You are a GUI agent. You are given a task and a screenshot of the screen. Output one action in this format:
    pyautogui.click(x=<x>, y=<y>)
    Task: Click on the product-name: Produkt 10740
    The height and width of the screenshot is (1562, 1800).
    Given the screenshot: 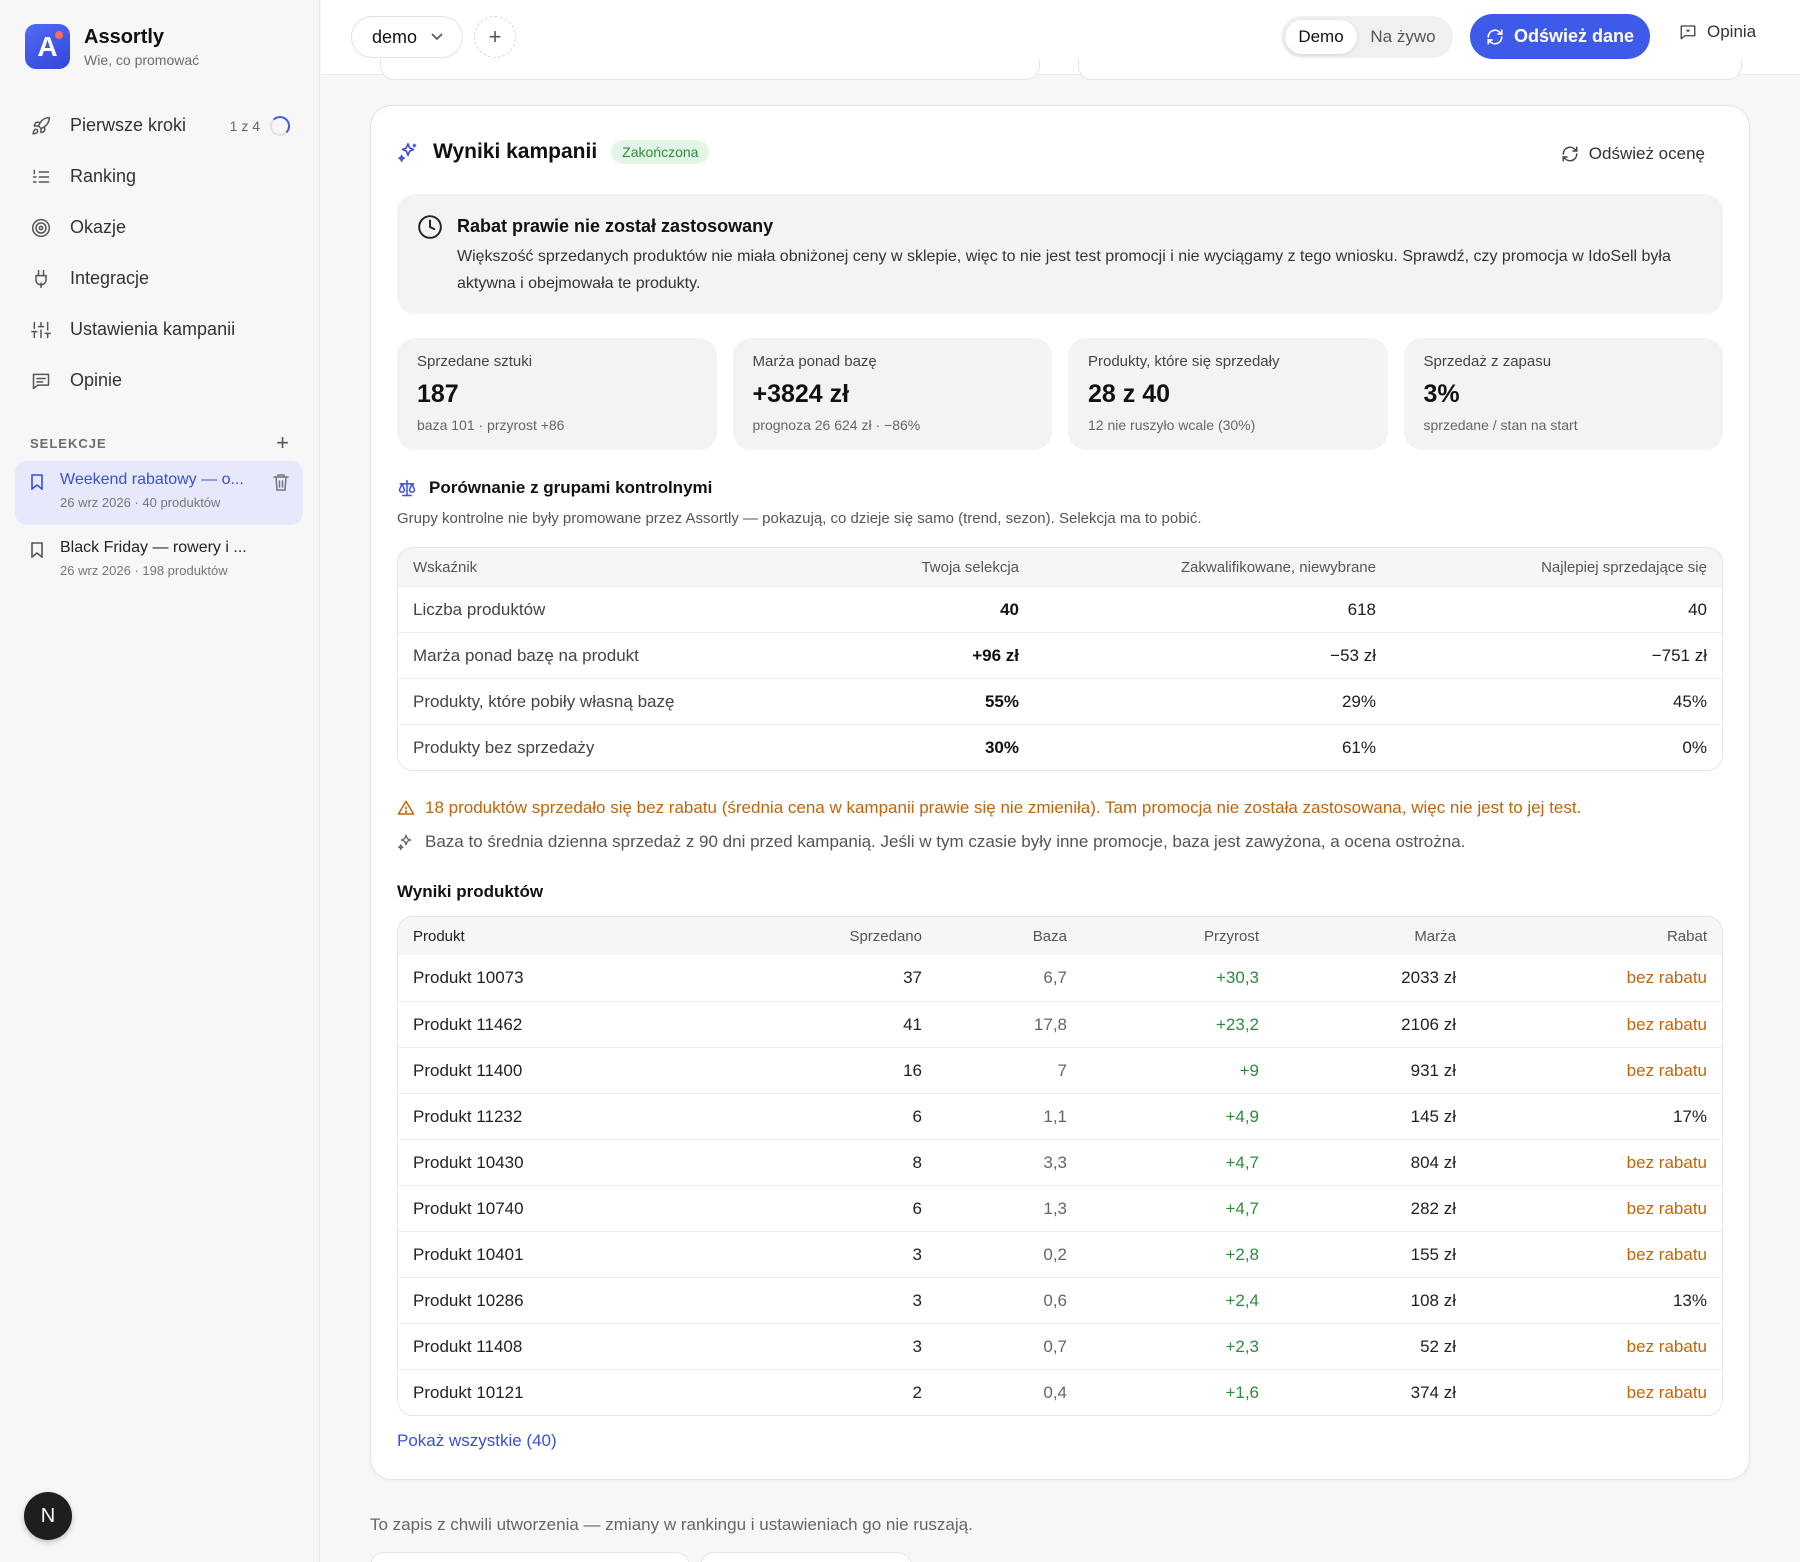 What is the action you would take?
    pyautogui.click(x=468, y=1208)
    